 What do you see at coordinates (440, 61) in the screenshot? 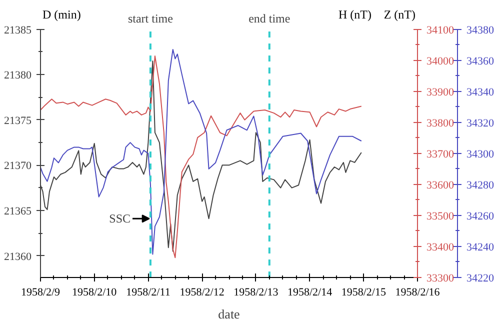
I see `y2-tick-label: 34000` at bounding box center [440, 61].